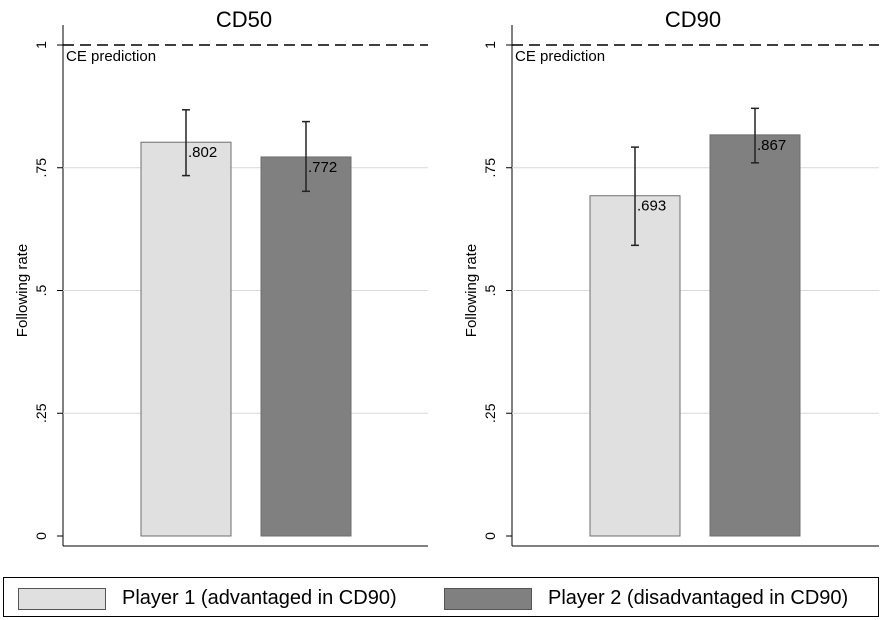  Describe the element at coordinates (244, 19) in the screenshot. I see `panel-title: CD50` at that location.